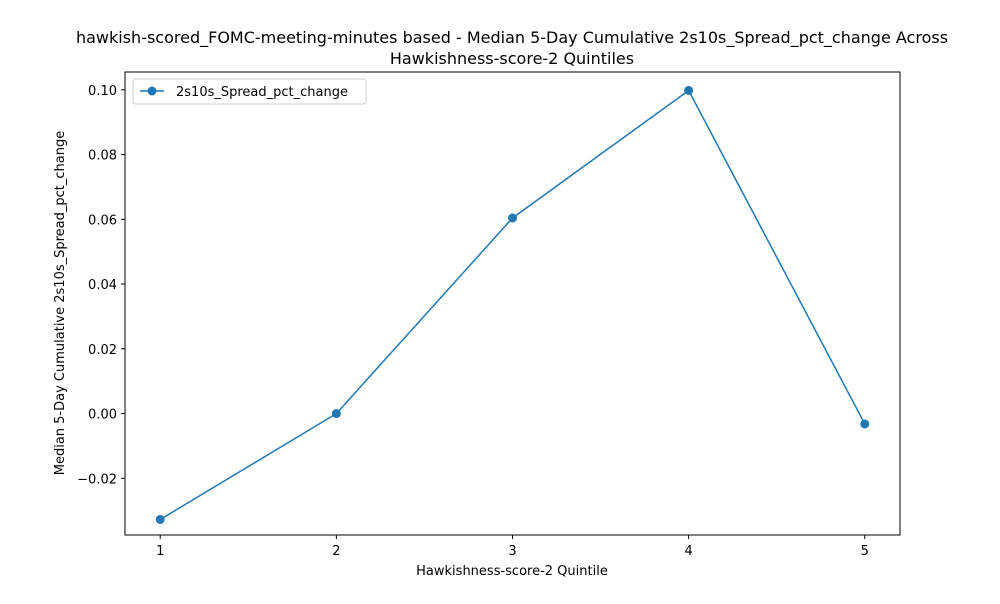 This screenshot has width=1000, height=604. I want to click on y-tick-label: 0.02, so click(102, 350).